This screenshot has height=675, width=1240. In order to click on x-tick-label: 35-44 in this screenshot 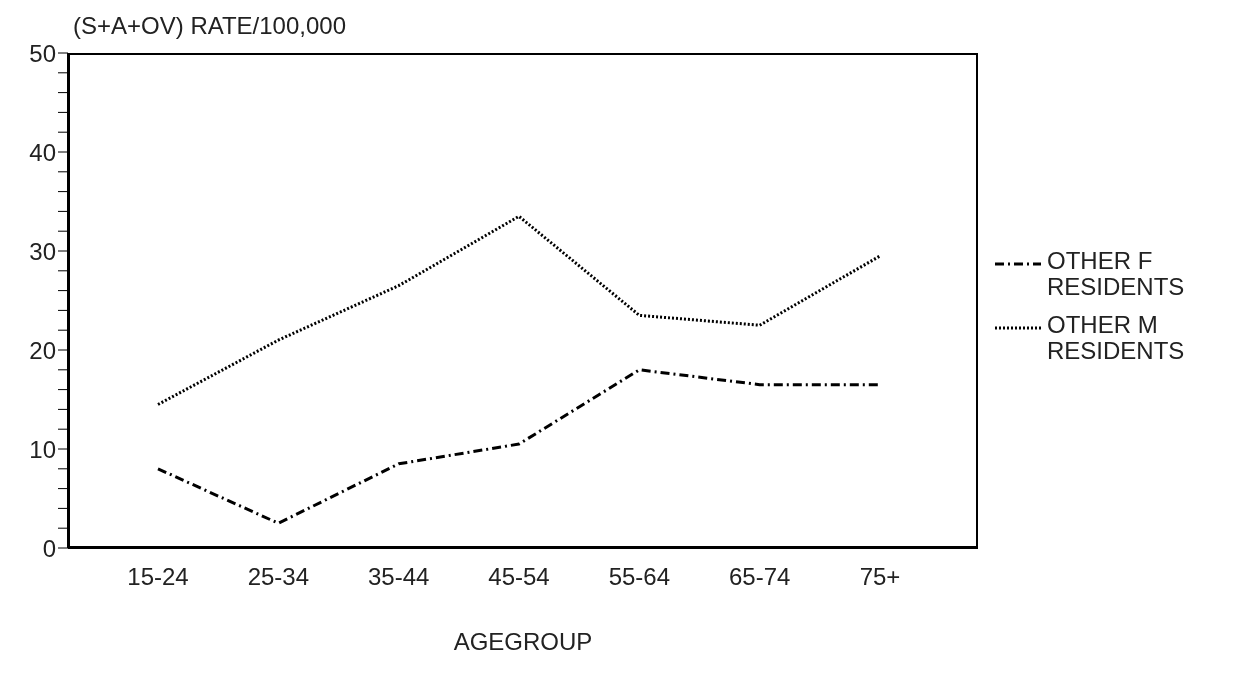, I will do `click(398, 577)`.